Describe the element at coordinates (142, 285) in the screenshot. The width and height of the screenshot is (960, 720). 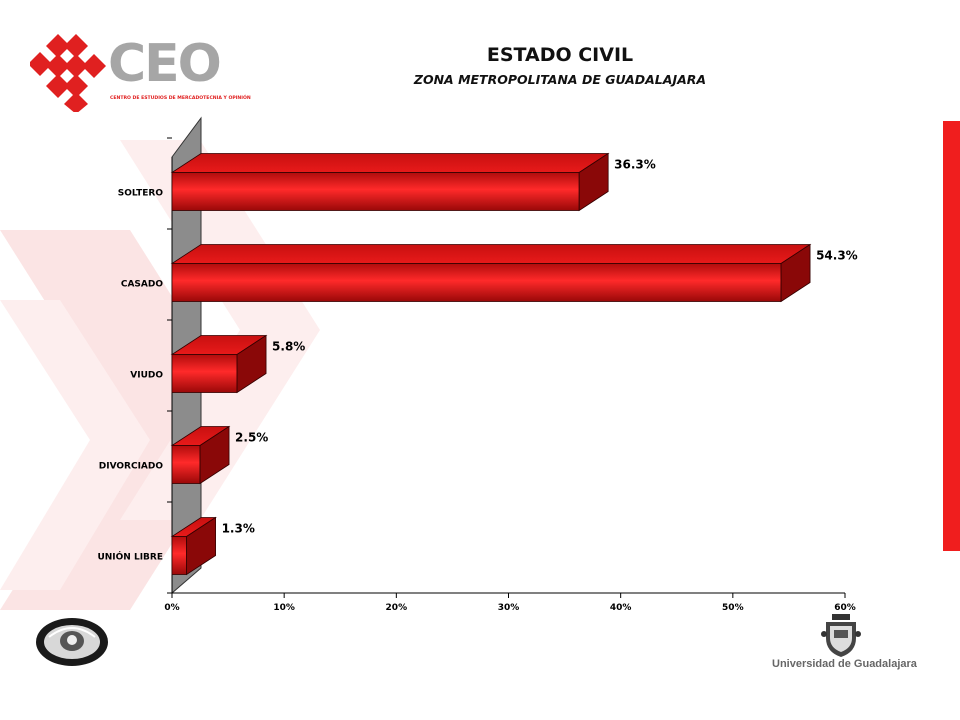
I see `category-label: CASADO` at that location.